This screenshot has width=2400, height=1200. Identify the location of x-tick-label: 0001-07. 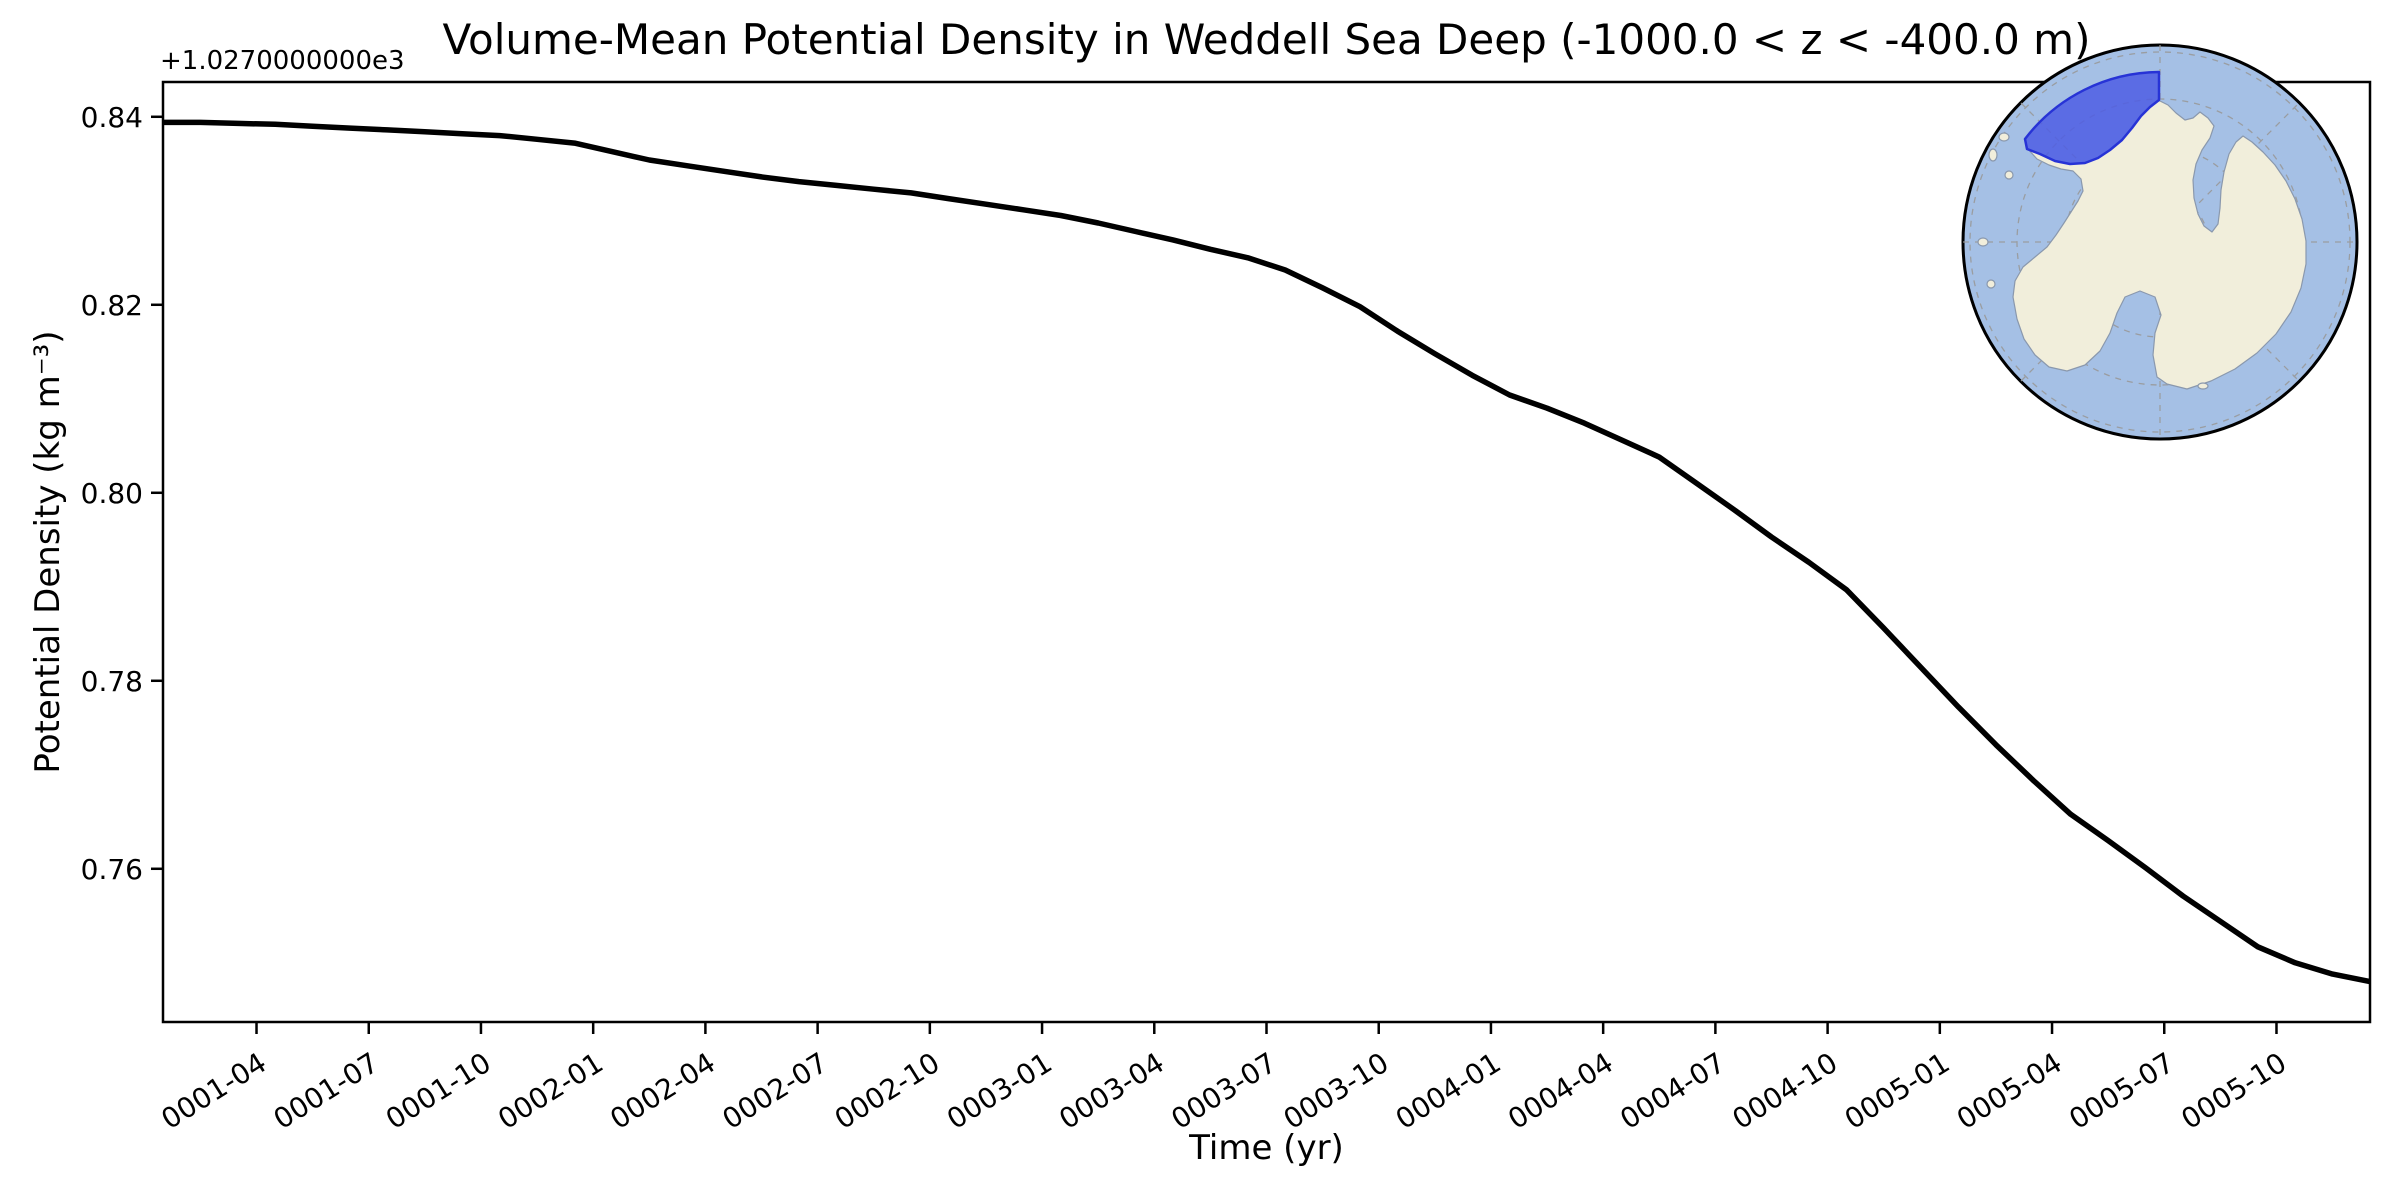
(326, 1091).